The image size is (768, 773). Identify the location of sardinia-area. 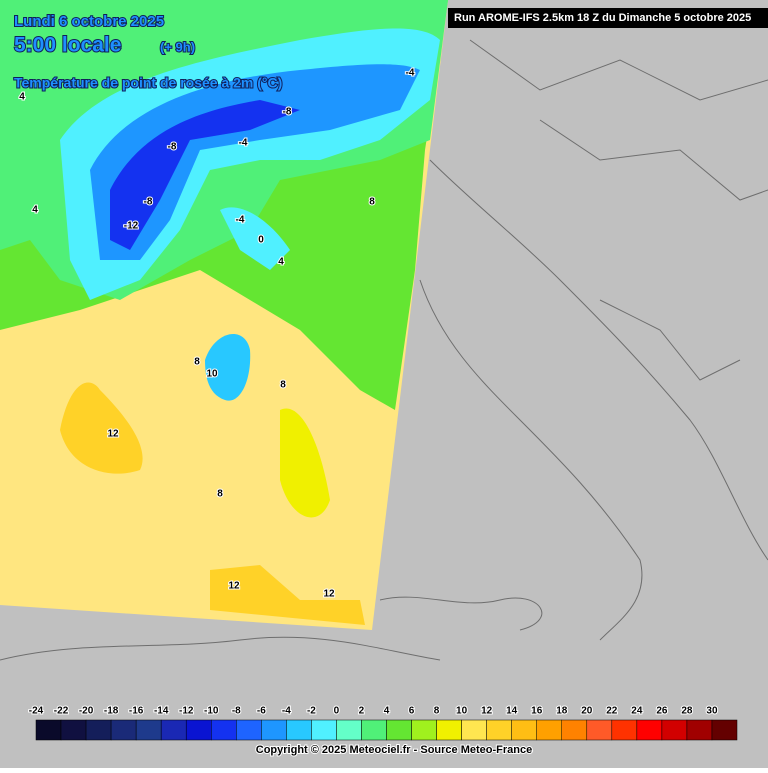
(305, 463).